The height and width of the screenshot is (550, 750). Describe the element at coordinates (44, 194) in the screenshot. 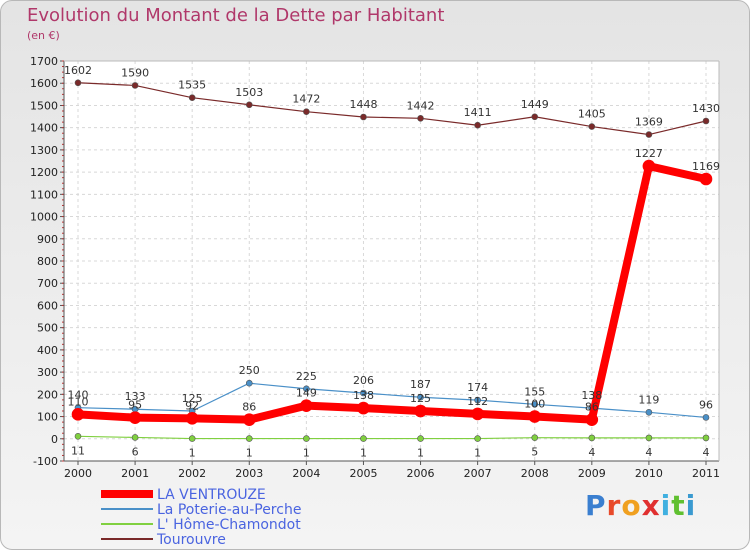

I see `y-tick-label: 1100` at that location.